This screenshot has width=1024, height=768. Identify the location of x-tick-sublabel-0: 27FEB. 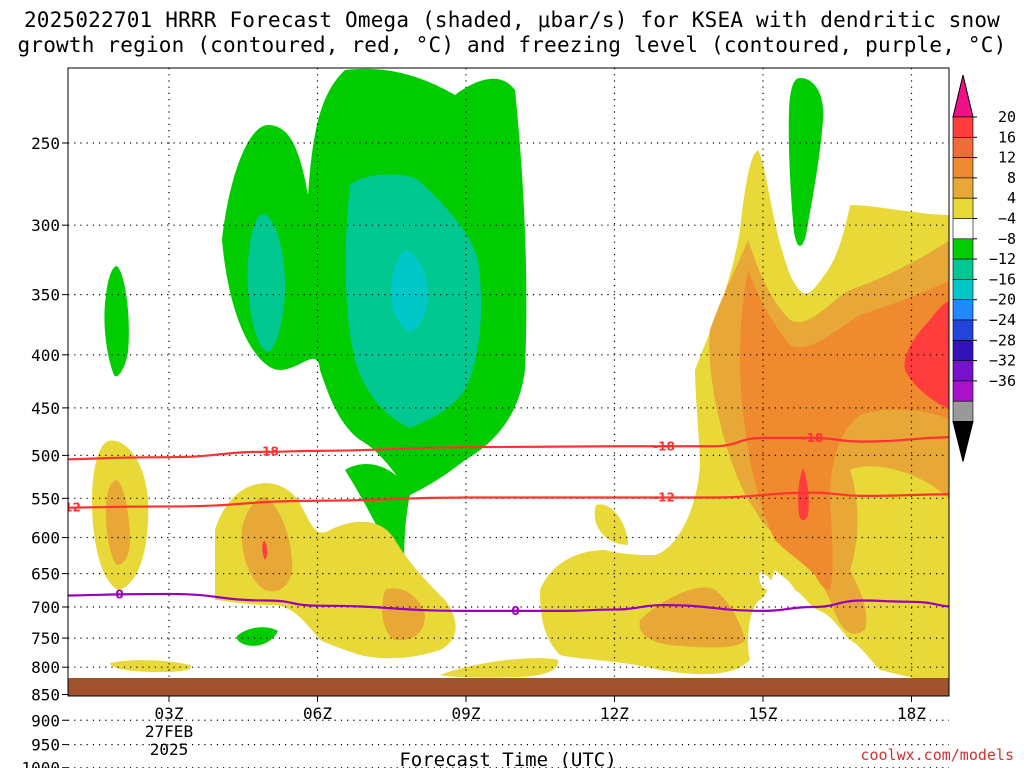
(169, 731).